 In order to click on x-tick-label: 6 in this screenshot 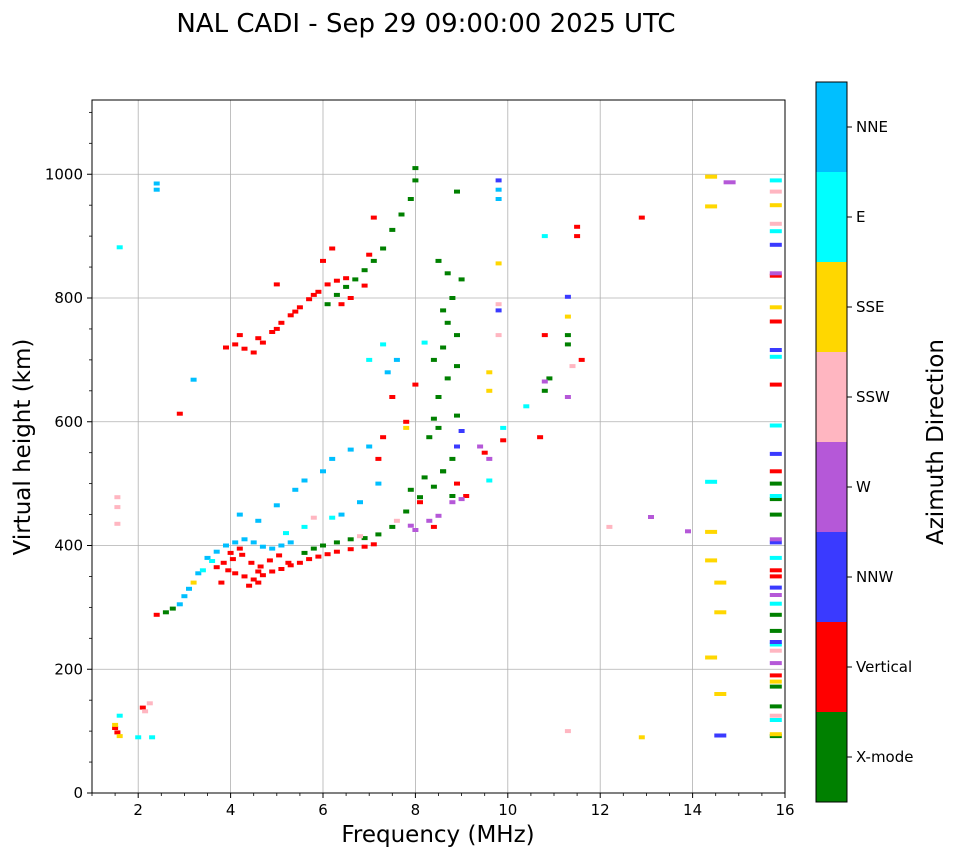, I will do `click(323, 810)`.